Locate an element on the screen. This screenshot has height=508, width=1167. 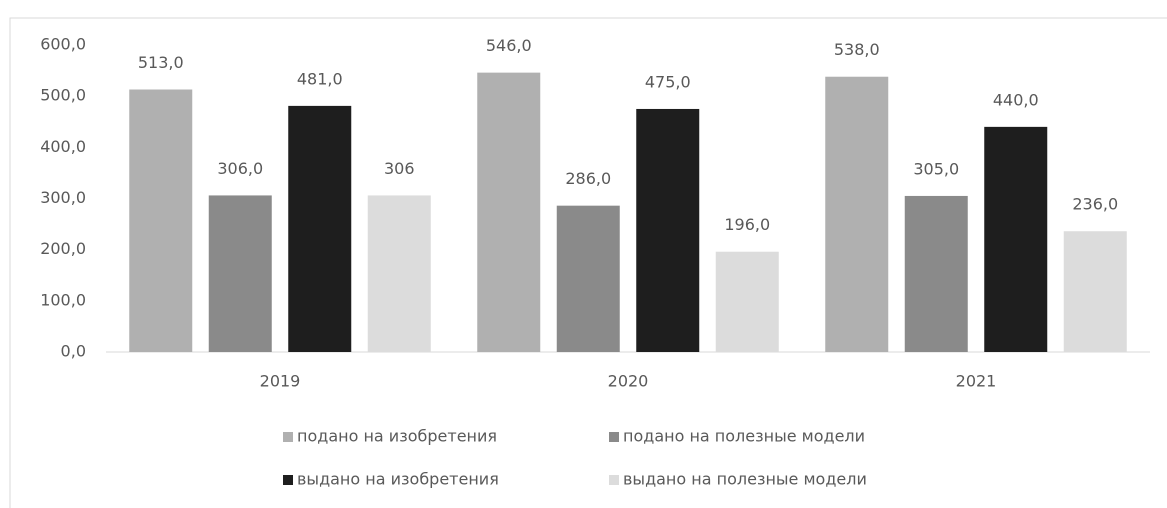
y-tick-label: 400,0 is located at coordinates (63, 146).